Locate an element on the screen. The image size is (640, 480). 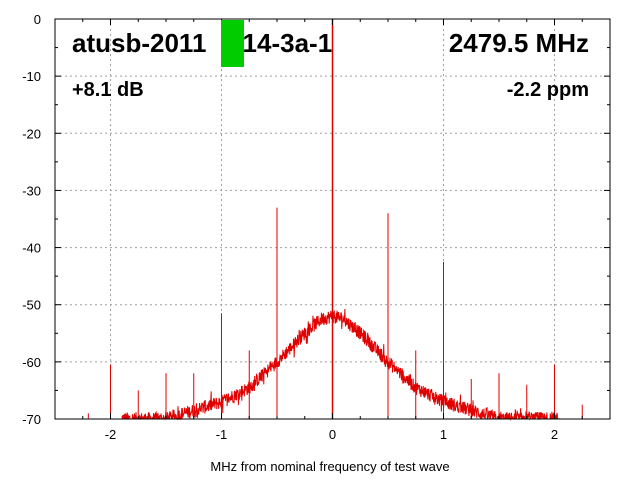
drift-label: -2.2 ppm is located at coordinates (548, 90).